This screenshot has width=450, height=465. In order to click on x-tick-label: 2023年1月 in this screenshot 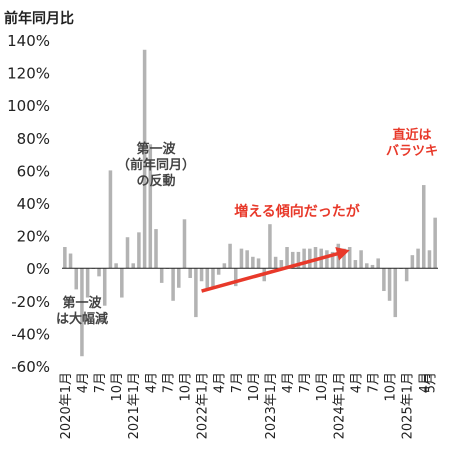, I will do `click(271, 405)`.